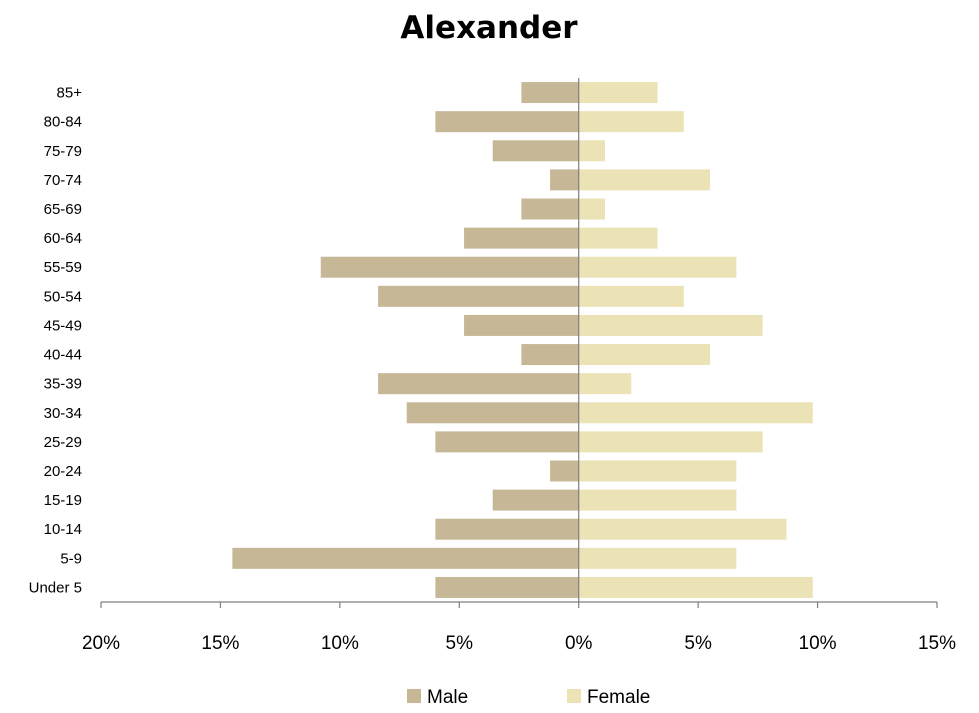 This screenshot has height=713, width=979. I want to click on legend-swatch-female, so click(574, 696).